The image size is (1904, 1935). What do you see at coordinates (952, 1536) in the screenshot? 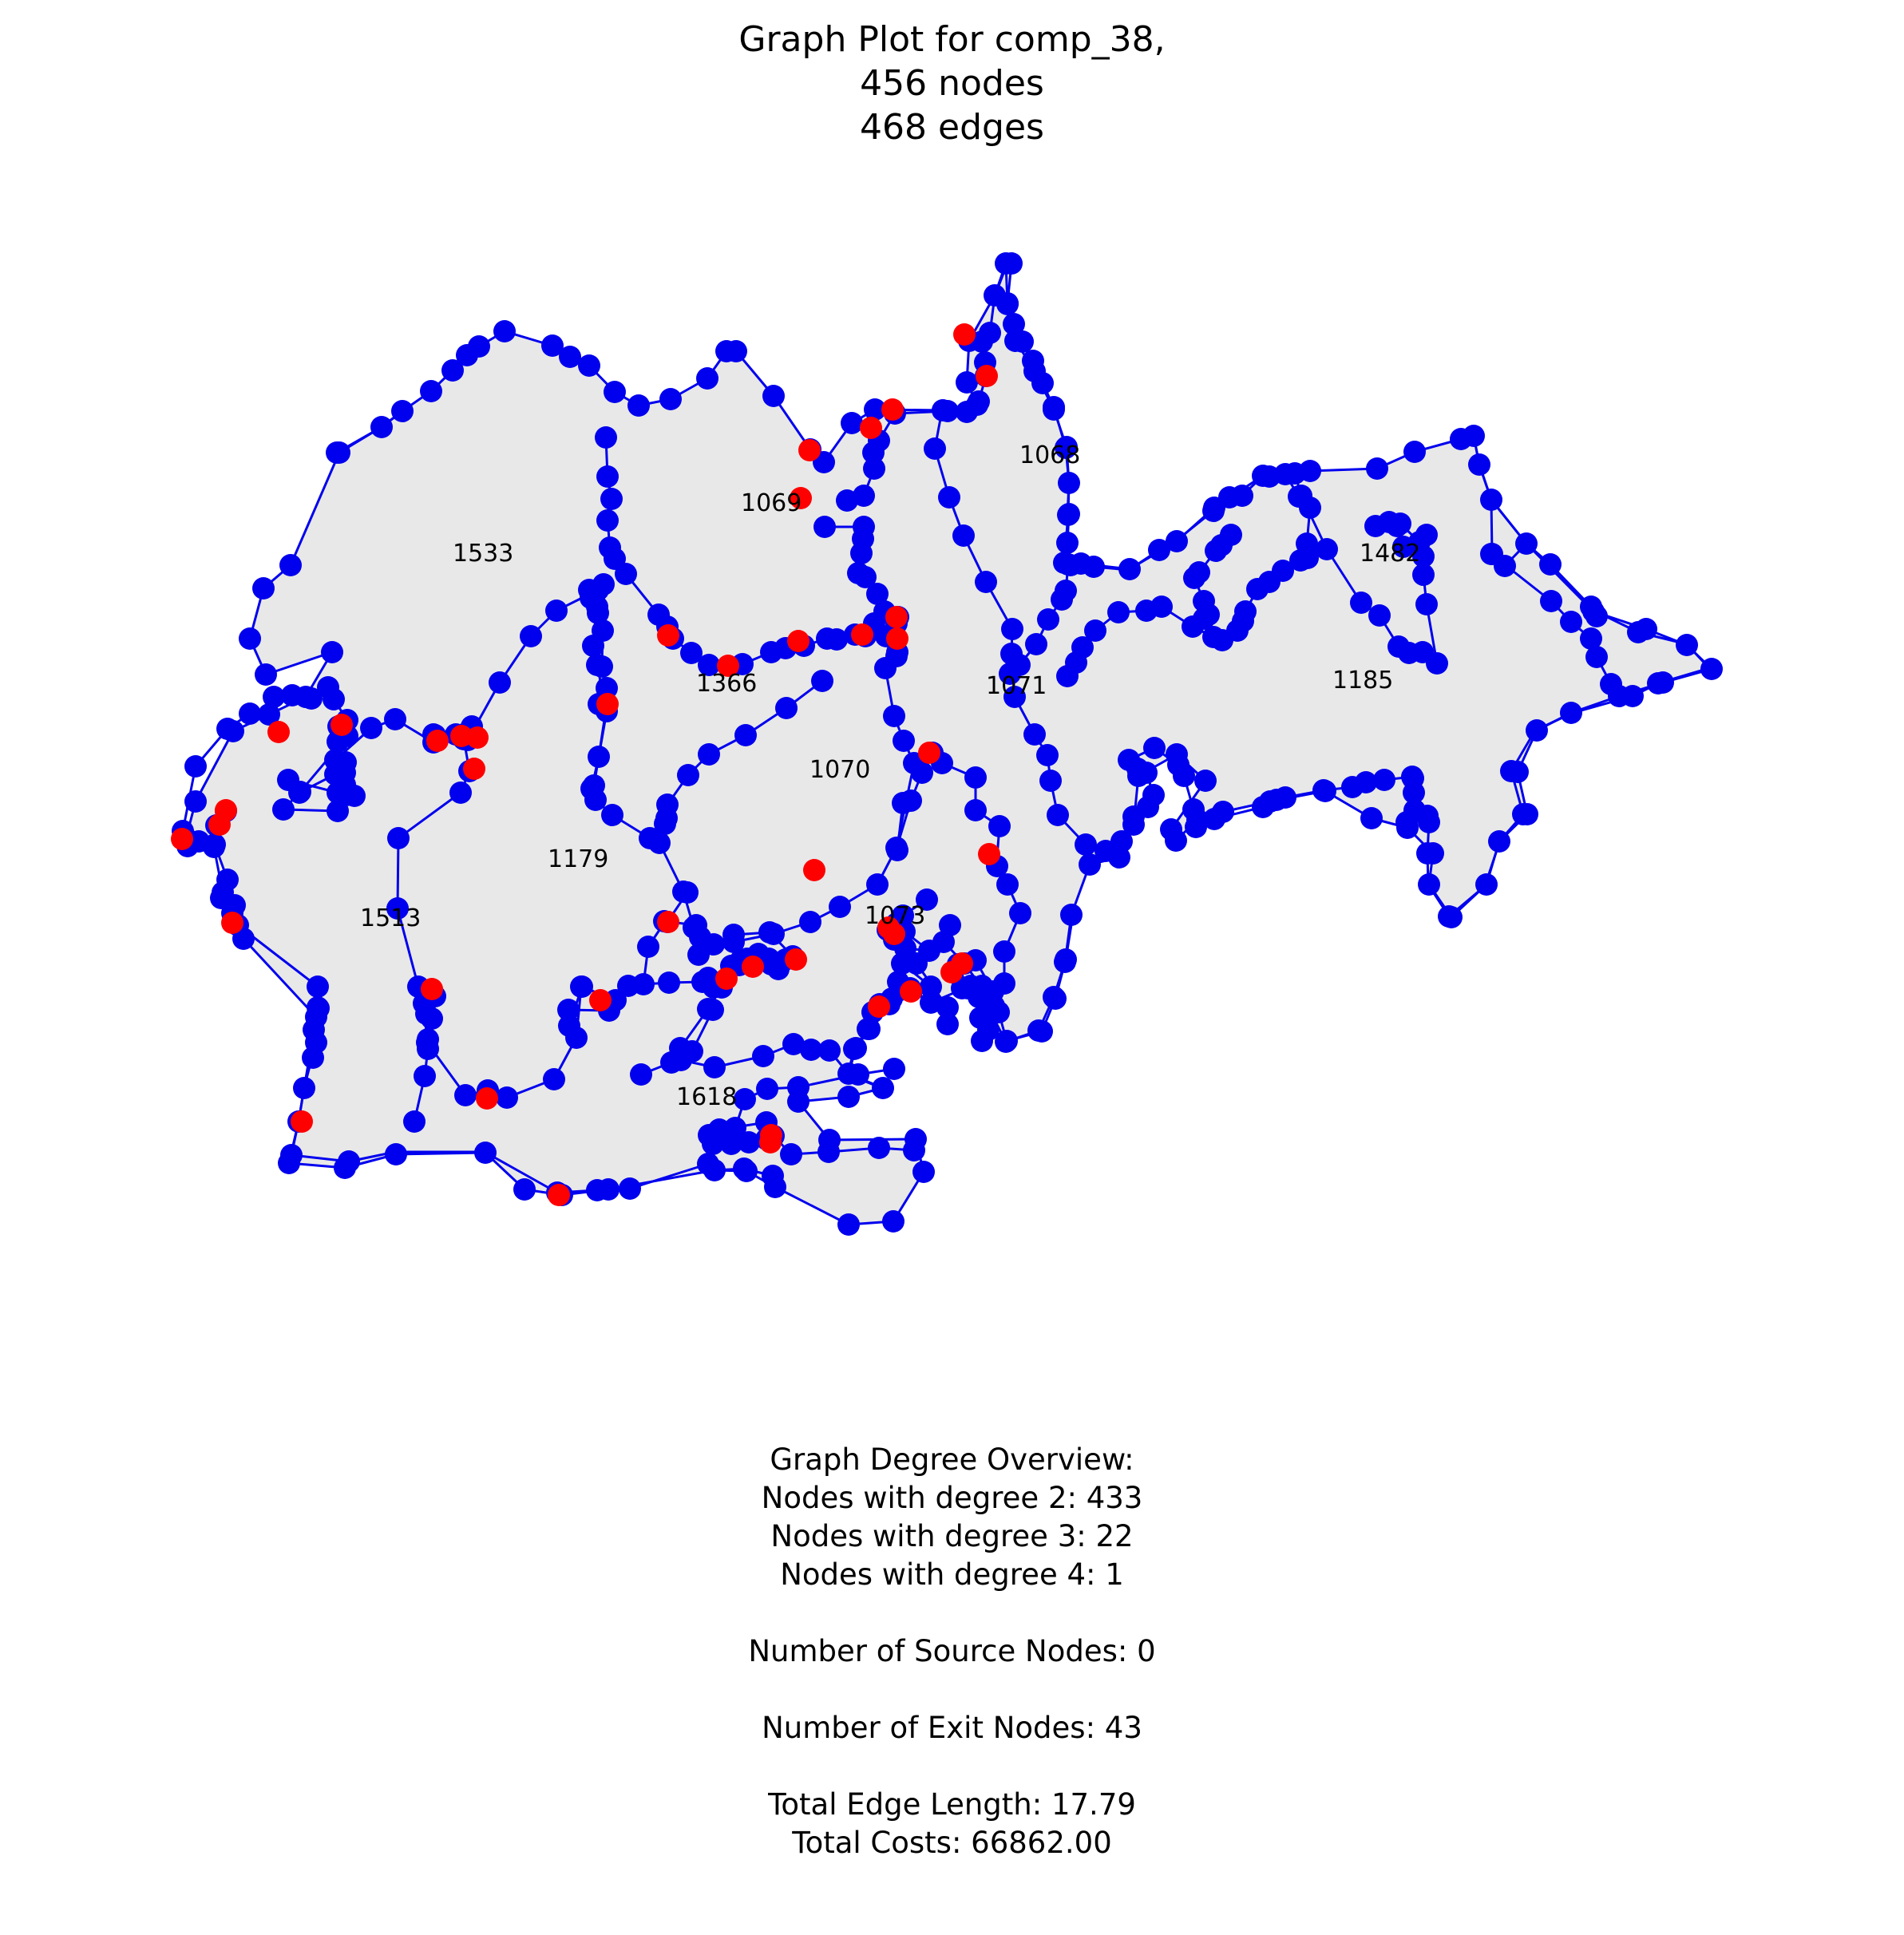
I see `stats-degree-3: Nodes with degree 3: 22` at bounding box center [952, 1536].